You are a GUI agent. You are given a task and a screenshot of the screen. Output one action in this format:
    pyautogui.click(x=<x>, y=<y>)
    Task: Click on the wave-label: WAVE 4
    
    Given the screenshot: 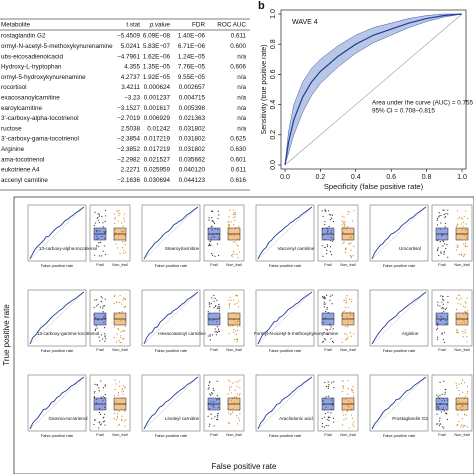 What is the action you would take?
    pyautogui.click(x=305, y=22)
    